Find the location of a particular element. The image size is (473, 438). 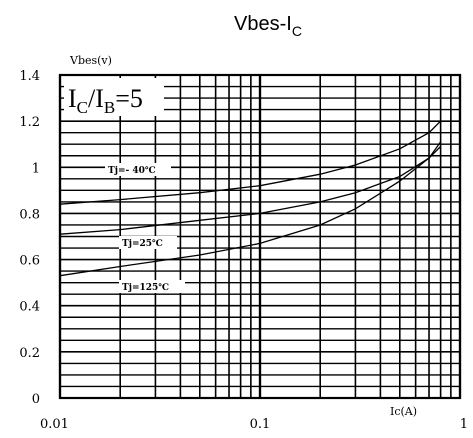

y-tick-label: 0 is located at coordinates (36, 399).